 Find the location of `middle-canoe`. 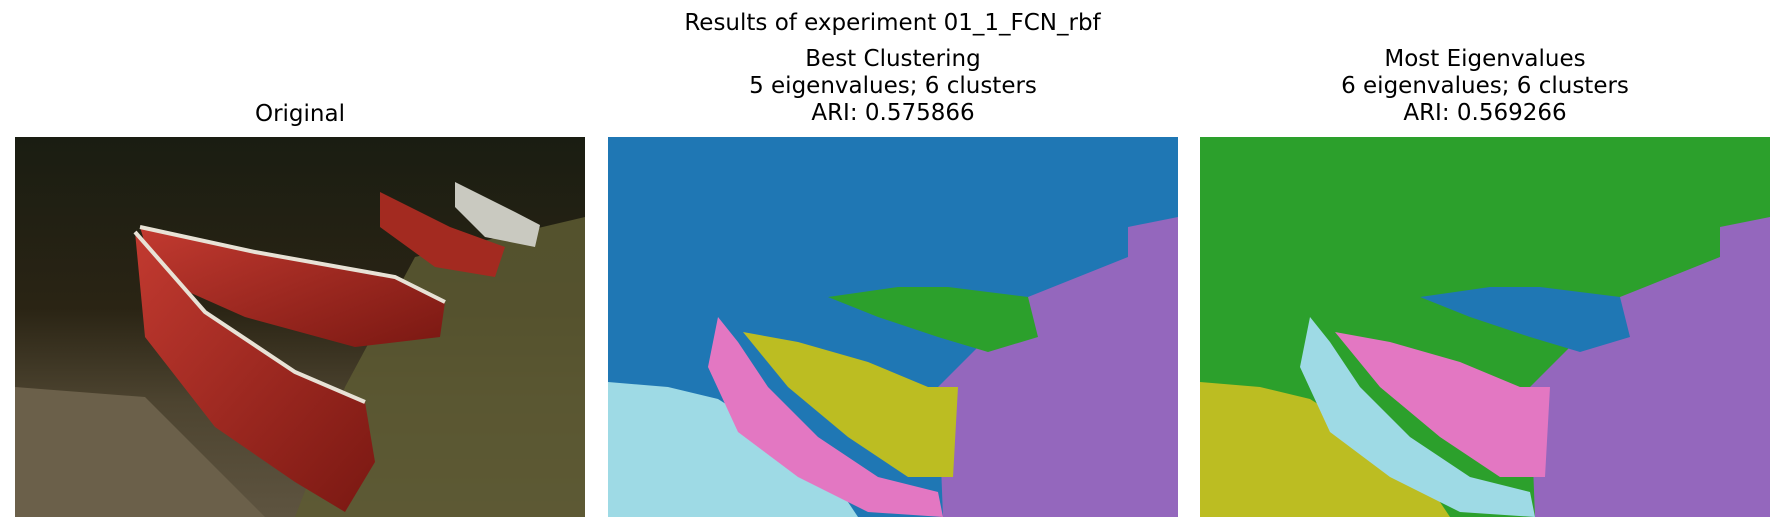

middle-canoe is located at coordinates (292, 287).